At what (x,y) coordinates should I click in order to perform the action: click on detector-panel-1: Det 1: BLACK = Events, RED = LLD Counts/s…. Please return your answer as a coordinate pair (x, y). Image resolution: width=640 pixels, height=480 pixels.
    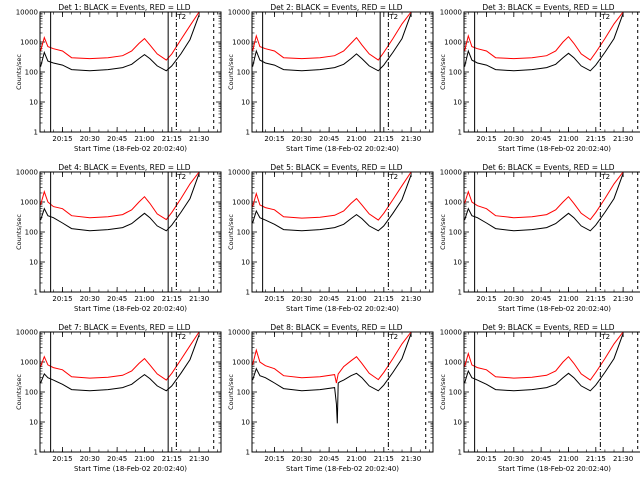
    Looking at the image, I should click on (118, 78).